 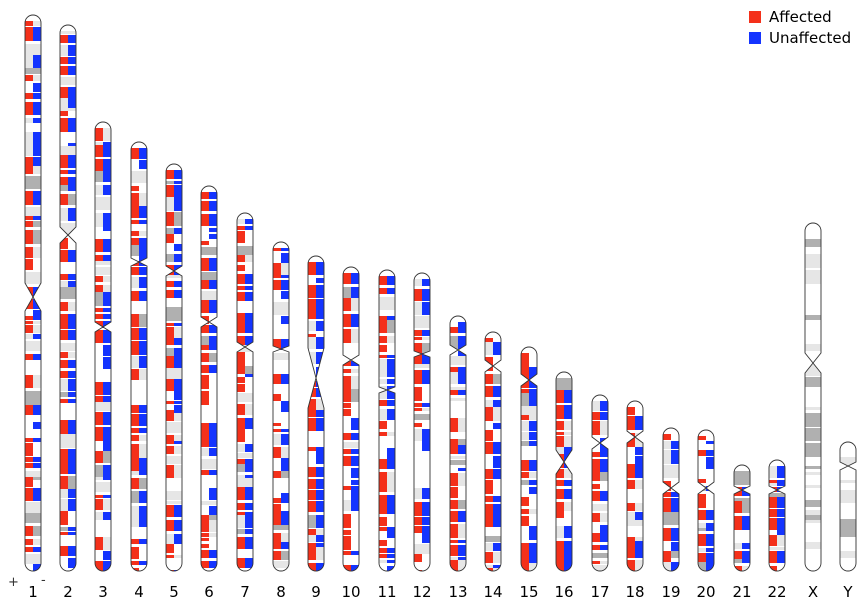 I want to click on chromosome-12: 12, so click(x=422, y=436).